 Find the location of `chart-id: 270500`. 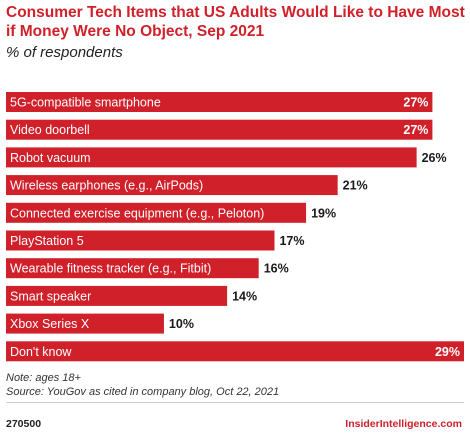

chart-id: 270500 is located at coordinates (24, 424).